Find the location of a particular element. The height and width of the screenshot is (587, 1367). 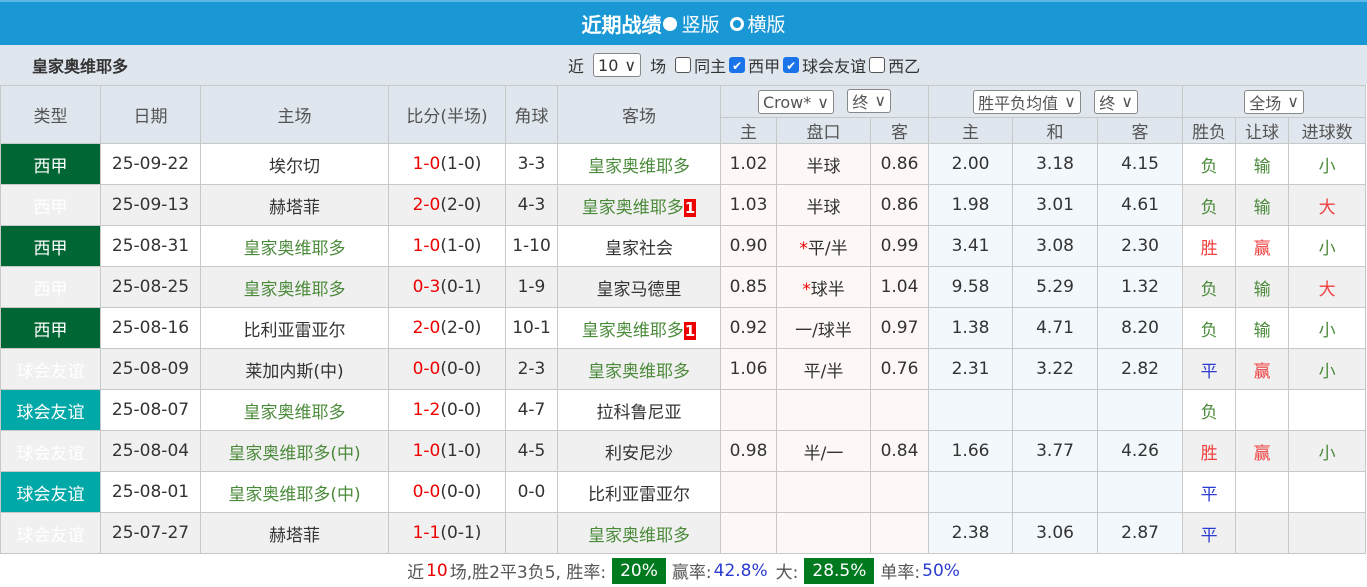

match-date: 25-08-04 is located at coordinates (150, 451).